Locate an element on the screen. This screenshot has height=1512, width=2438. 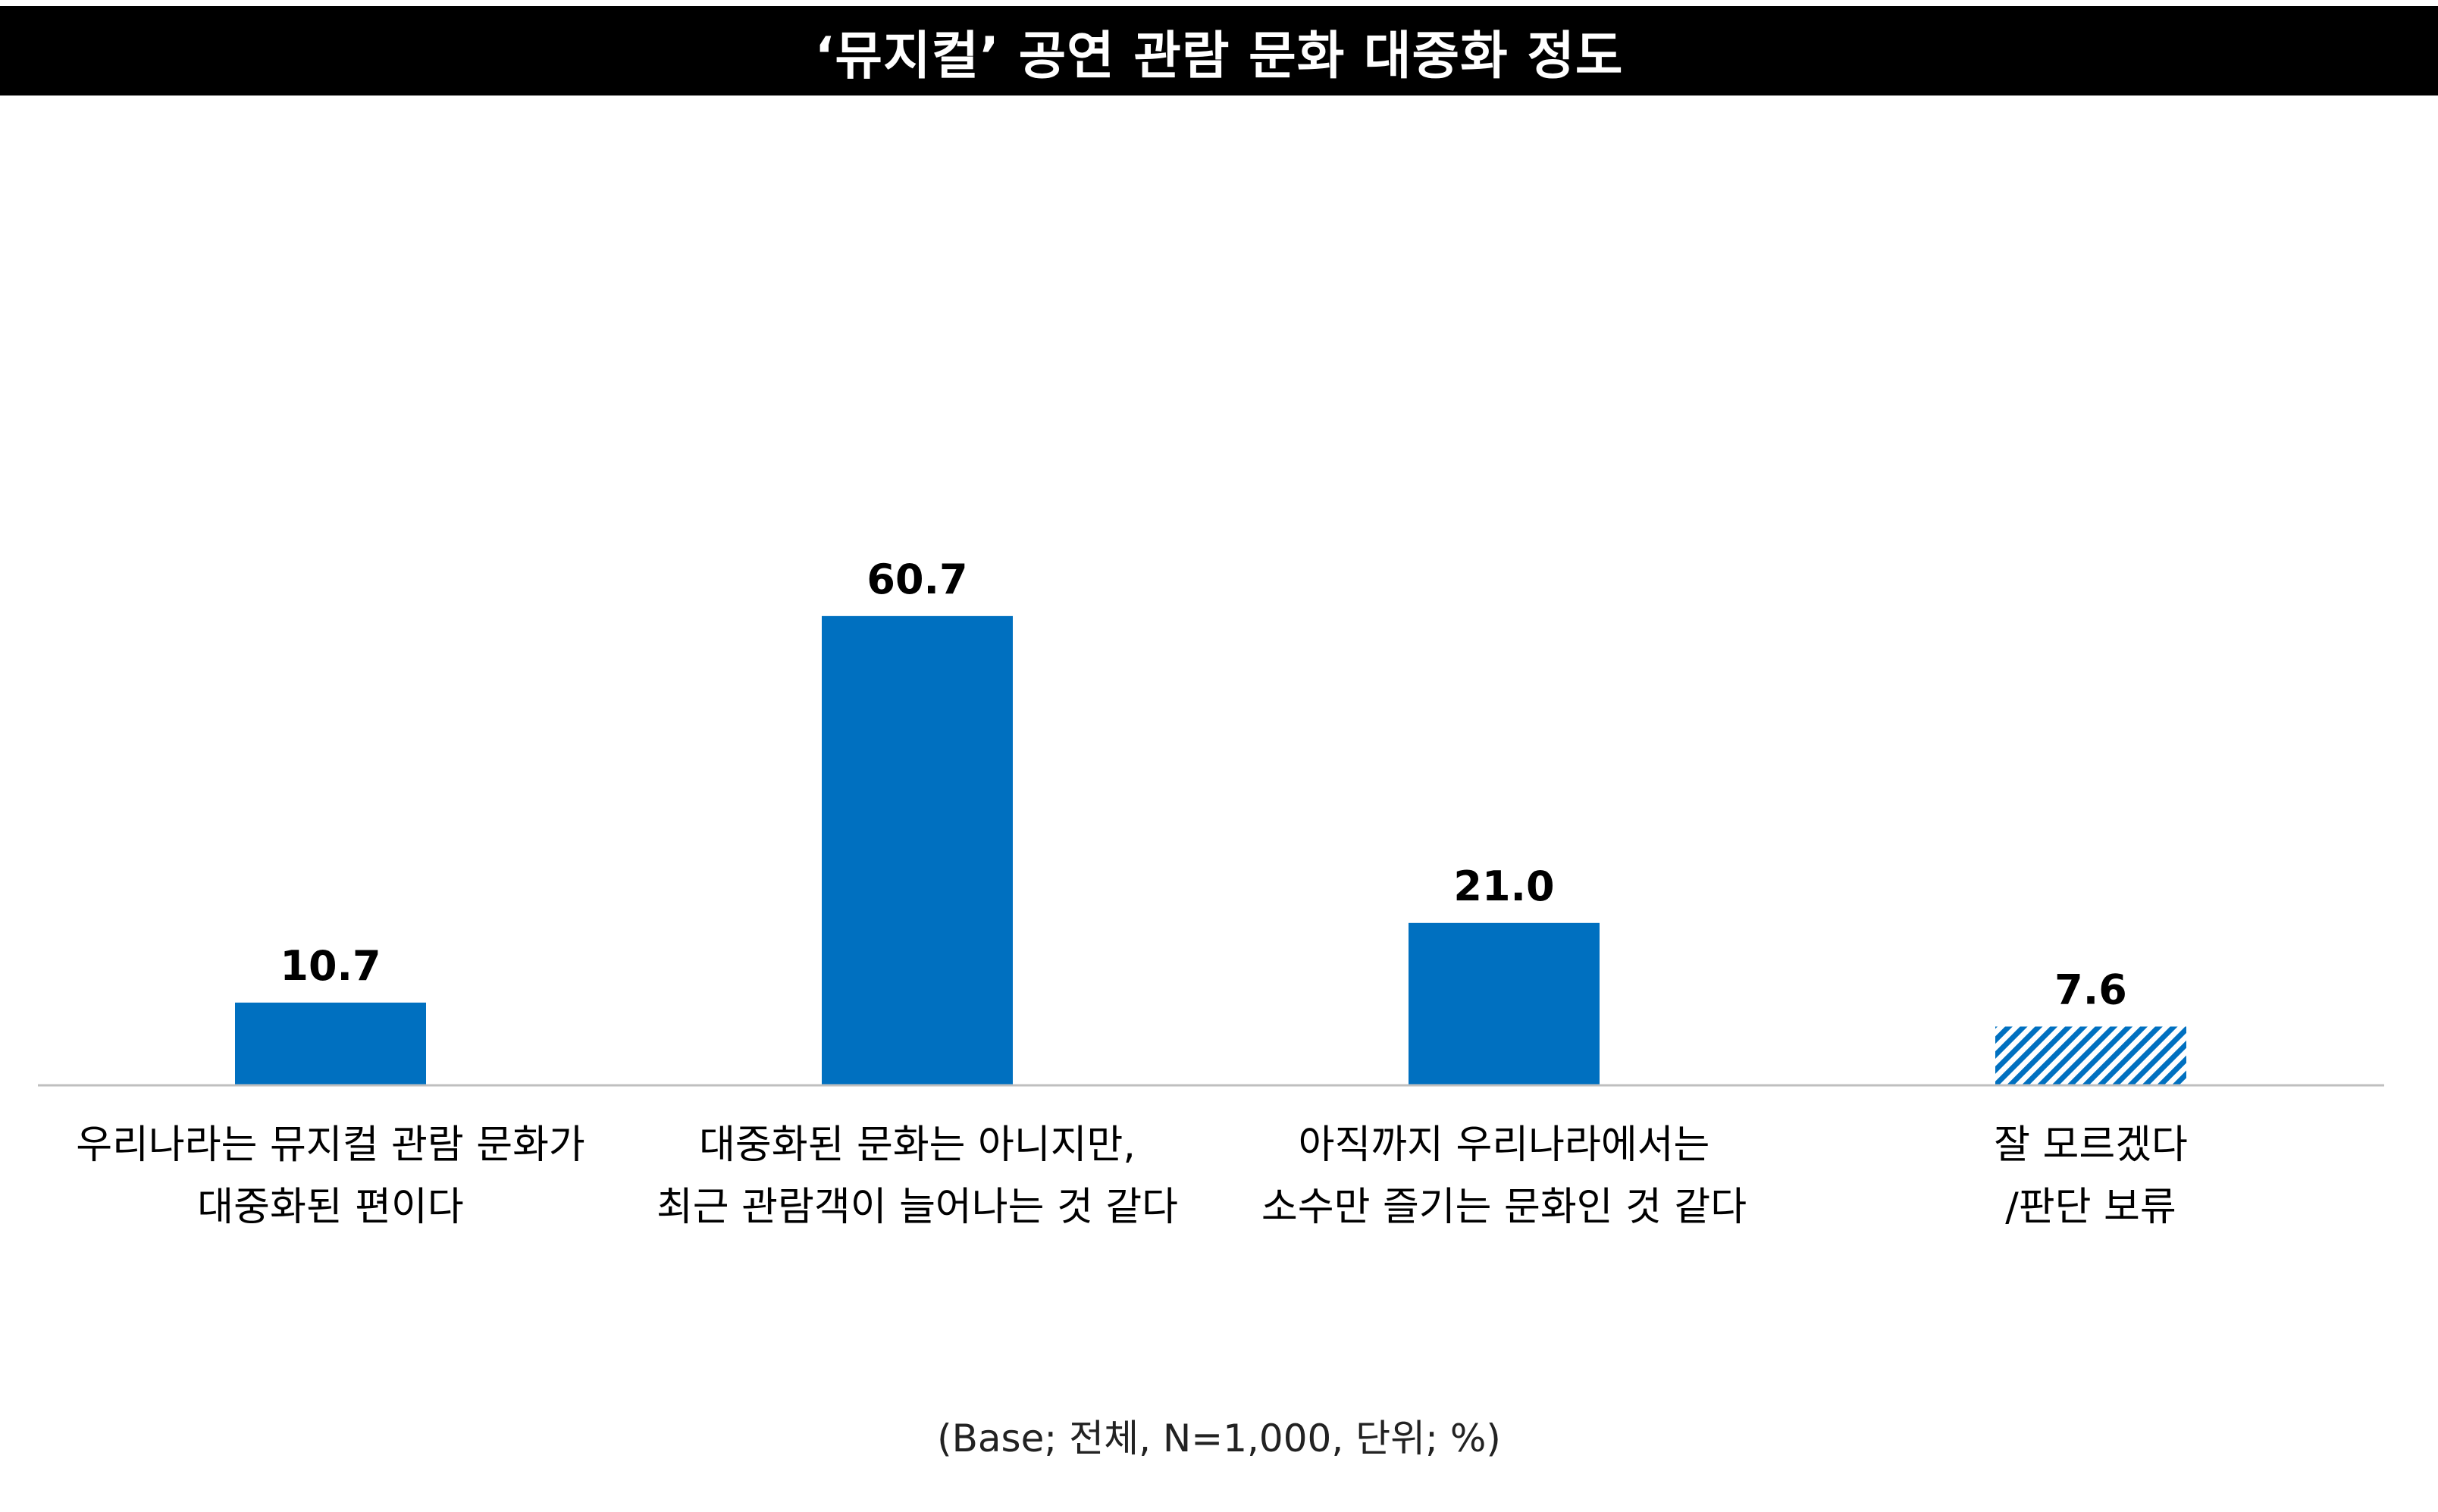
category-label-line: 잘 모르겠다 is located at coordinates (2091, 1145).